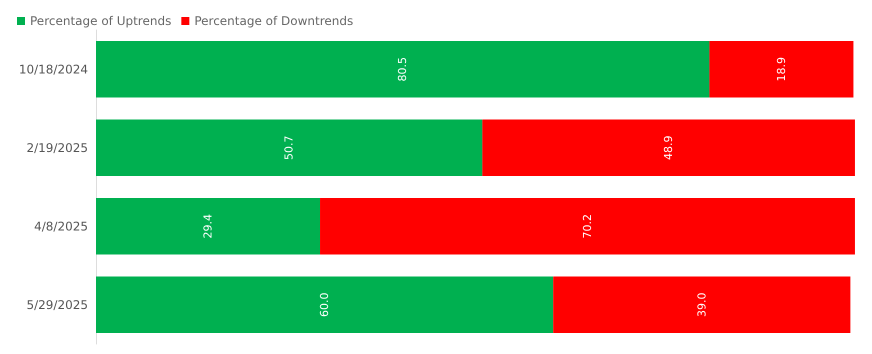  I want to click on y-tick-label: 4/8/2025, so click(61, 226).